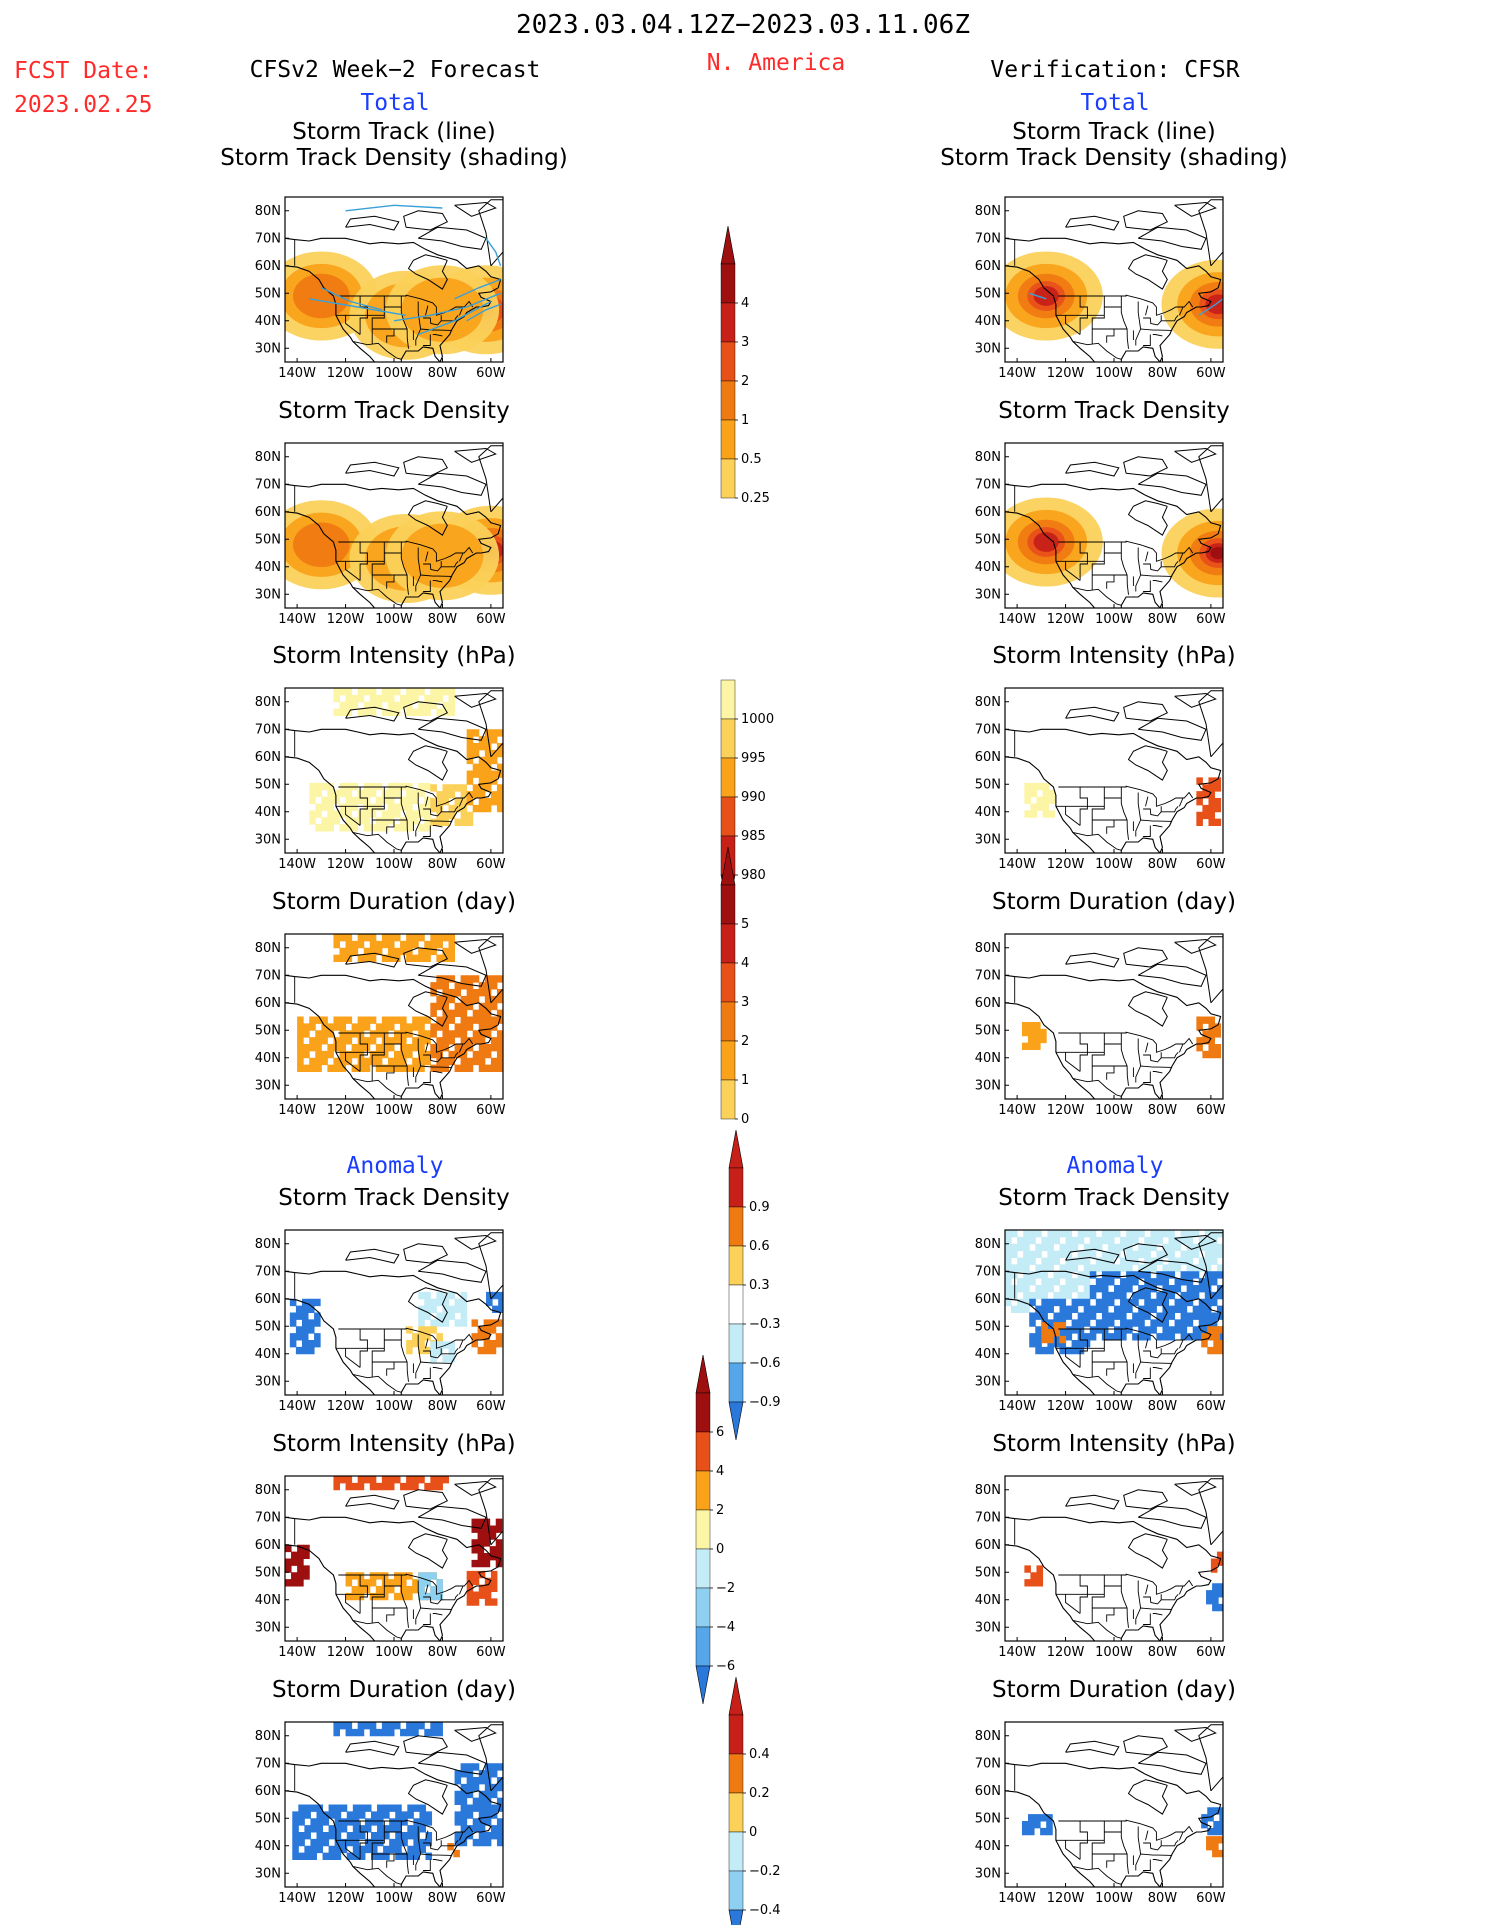 Image resolution: width=1487 pixels, height=1925 pixels. Describe the element at coordinates (1066, 1652) in the screenshot. I see `x-tick-label: 120W` at that location.